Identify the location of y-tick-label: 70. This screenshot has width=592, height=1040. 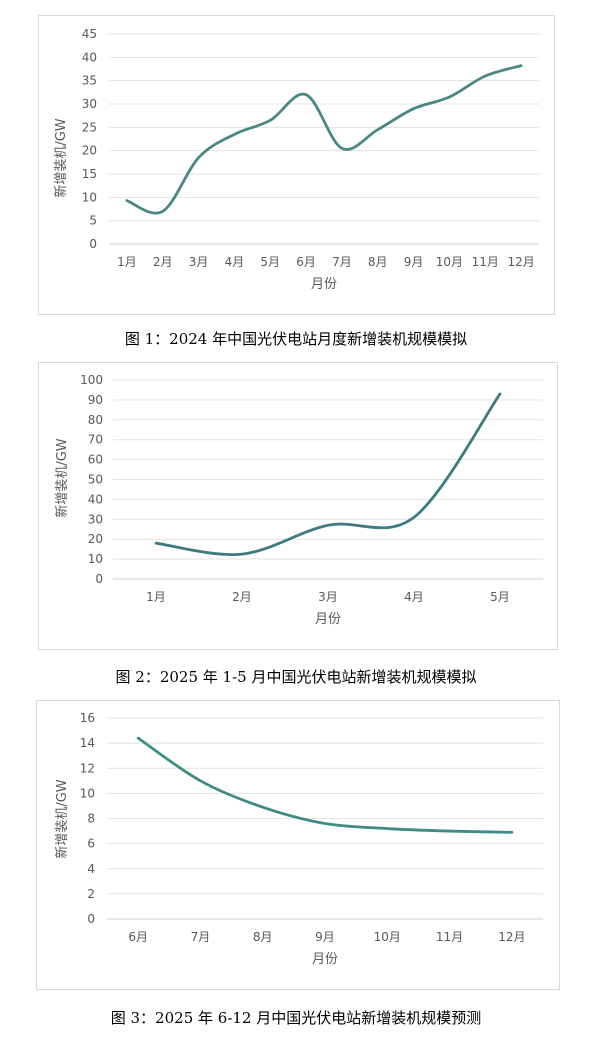
(95, 440).